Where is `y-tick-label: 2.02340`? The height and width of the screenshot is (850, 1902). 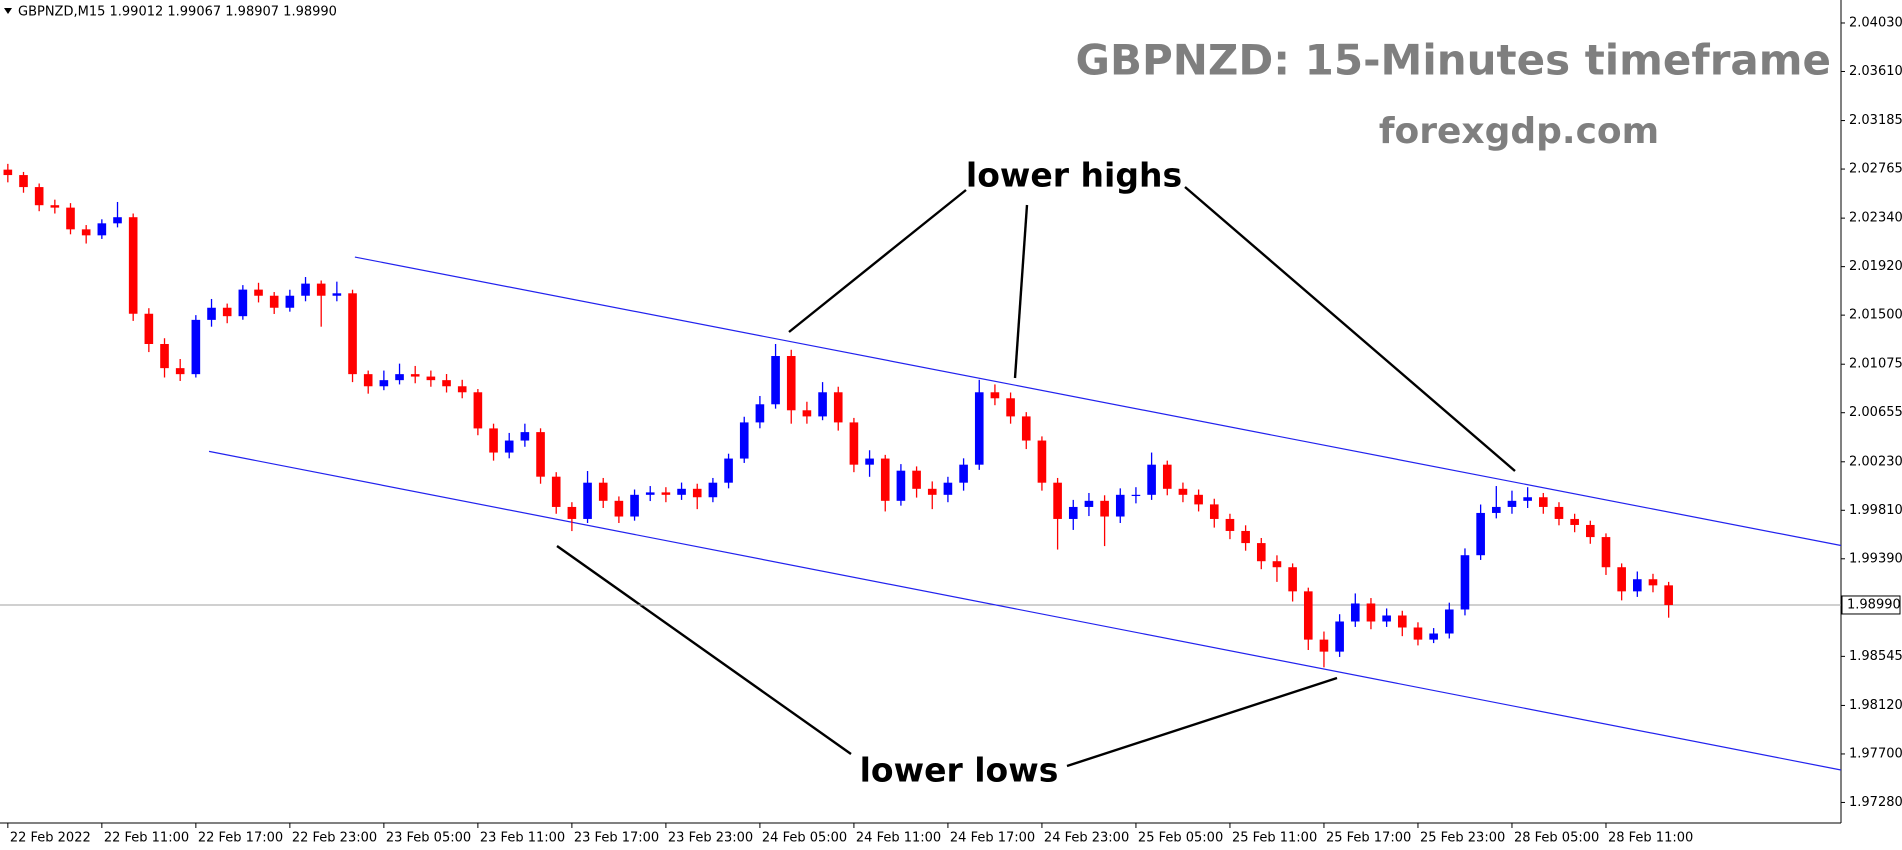
y-tick-label: 2.02340 is located at coordinates (1875, 218).